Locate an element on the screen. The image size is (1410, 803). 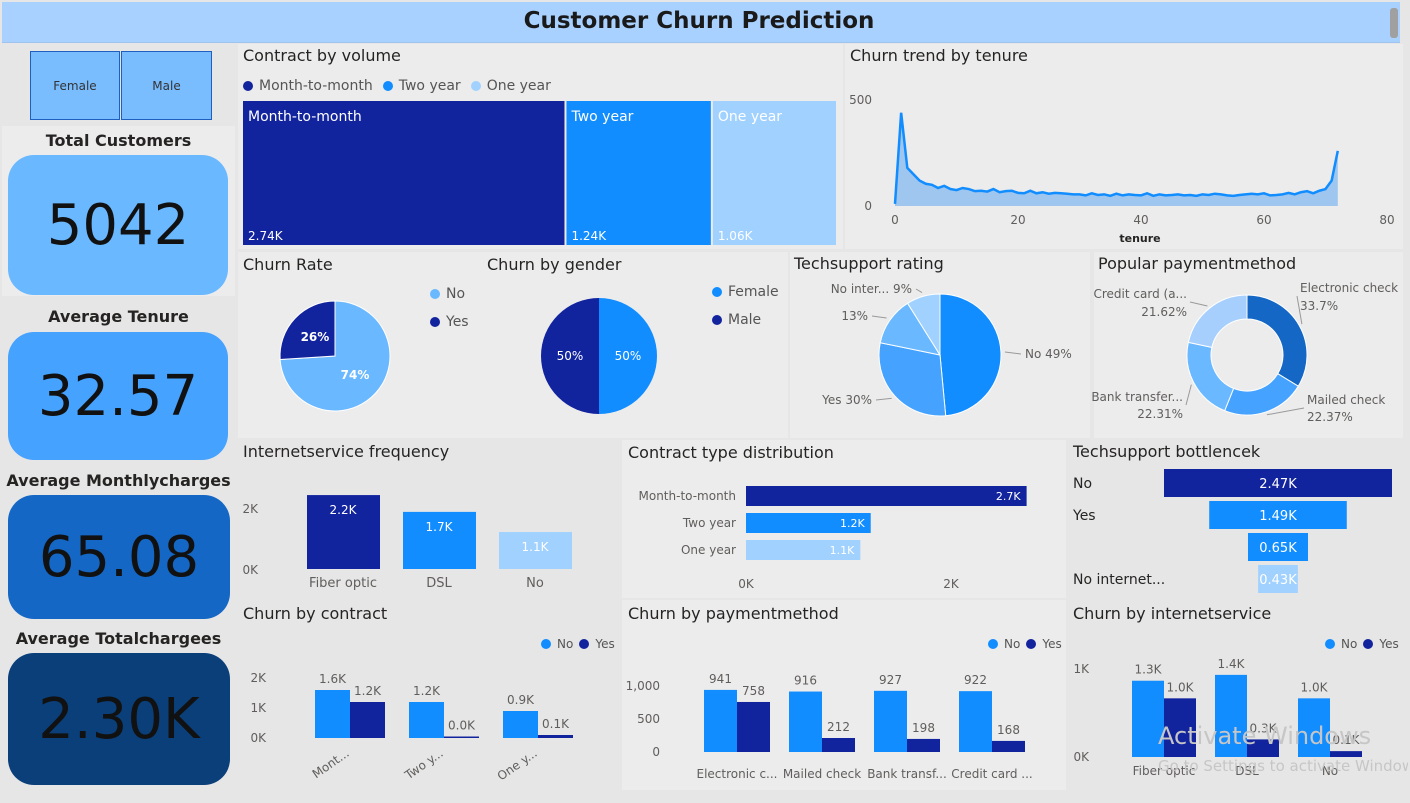
legend-churn-rate-no: No is located at coordinates (447, 294).